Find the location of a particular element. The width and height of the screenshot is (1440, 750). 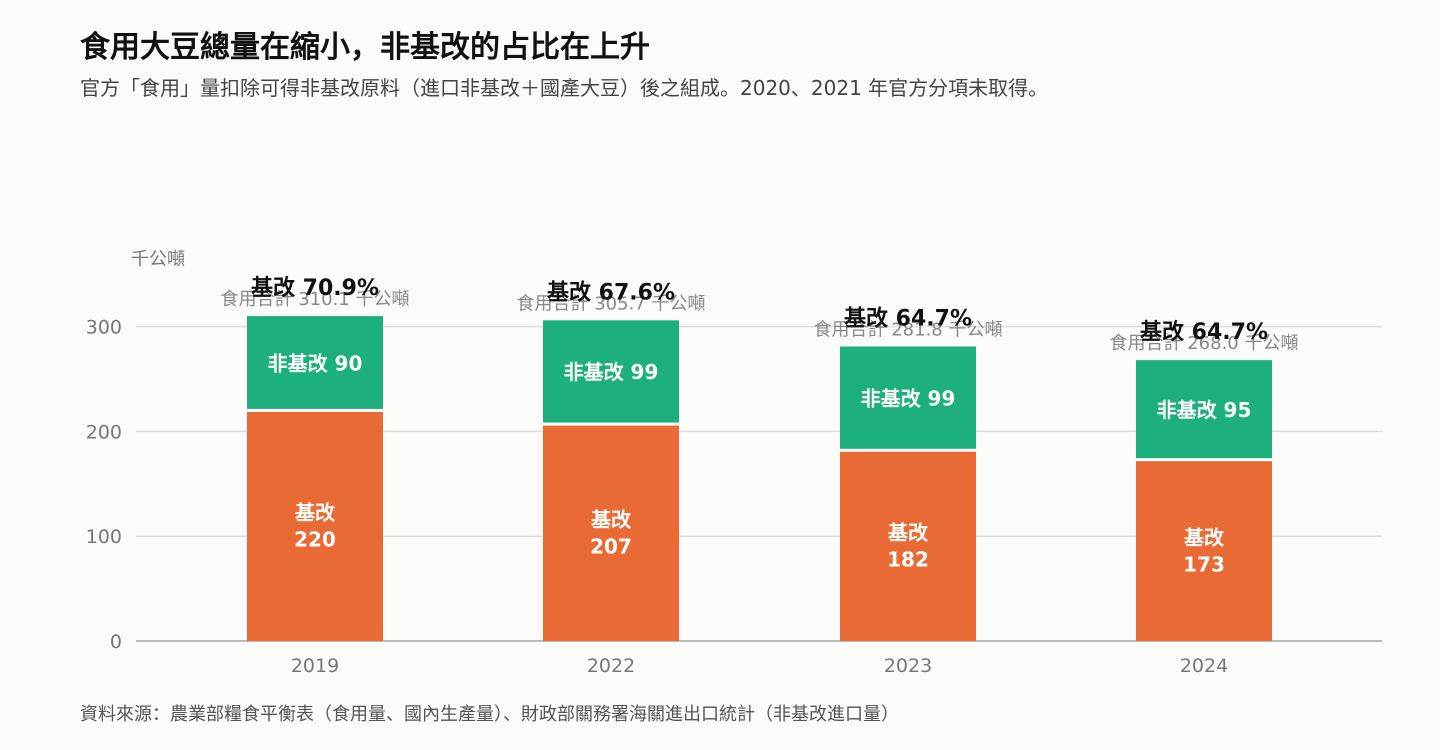

total-label: 食用合計 281.8 千公噸 is located at coordinates (908, 330).